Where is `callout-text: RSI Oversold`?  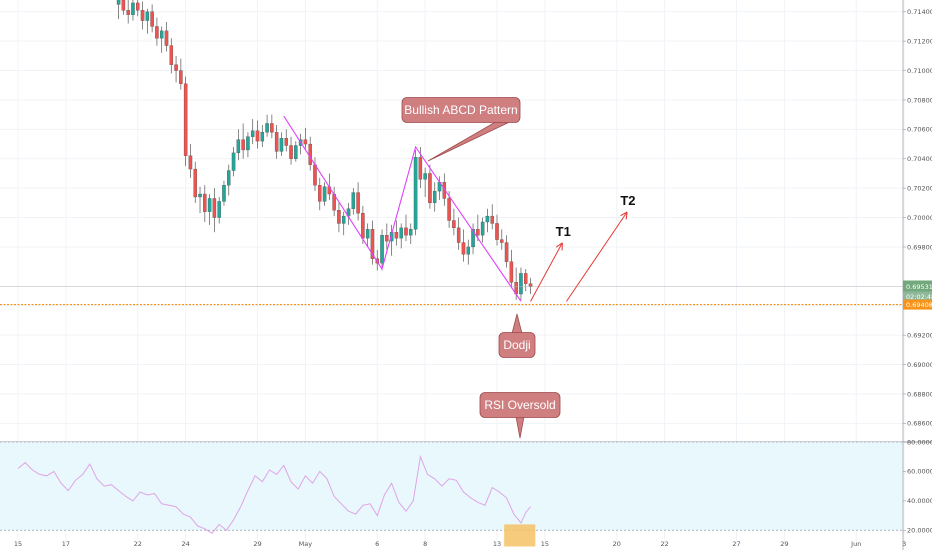
callout-text: RSI Oversold is located at coordinates (519, 405).